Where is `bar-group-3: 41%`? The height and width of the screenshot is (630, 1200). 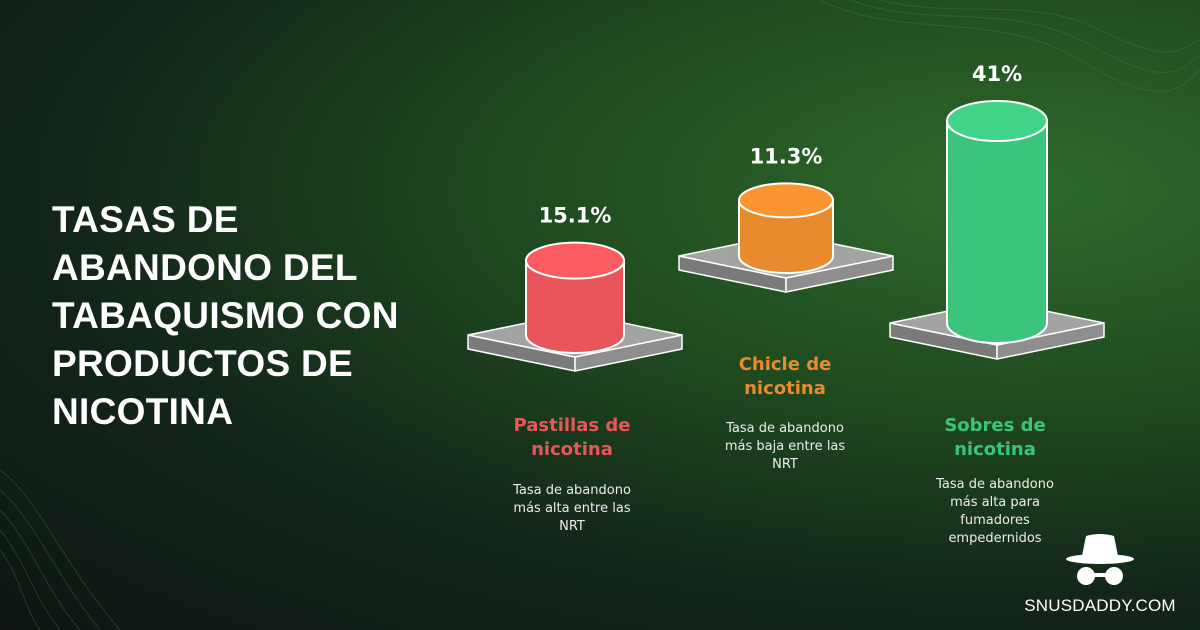 bar-group-3: 41% is located at coordinates (997, 211).